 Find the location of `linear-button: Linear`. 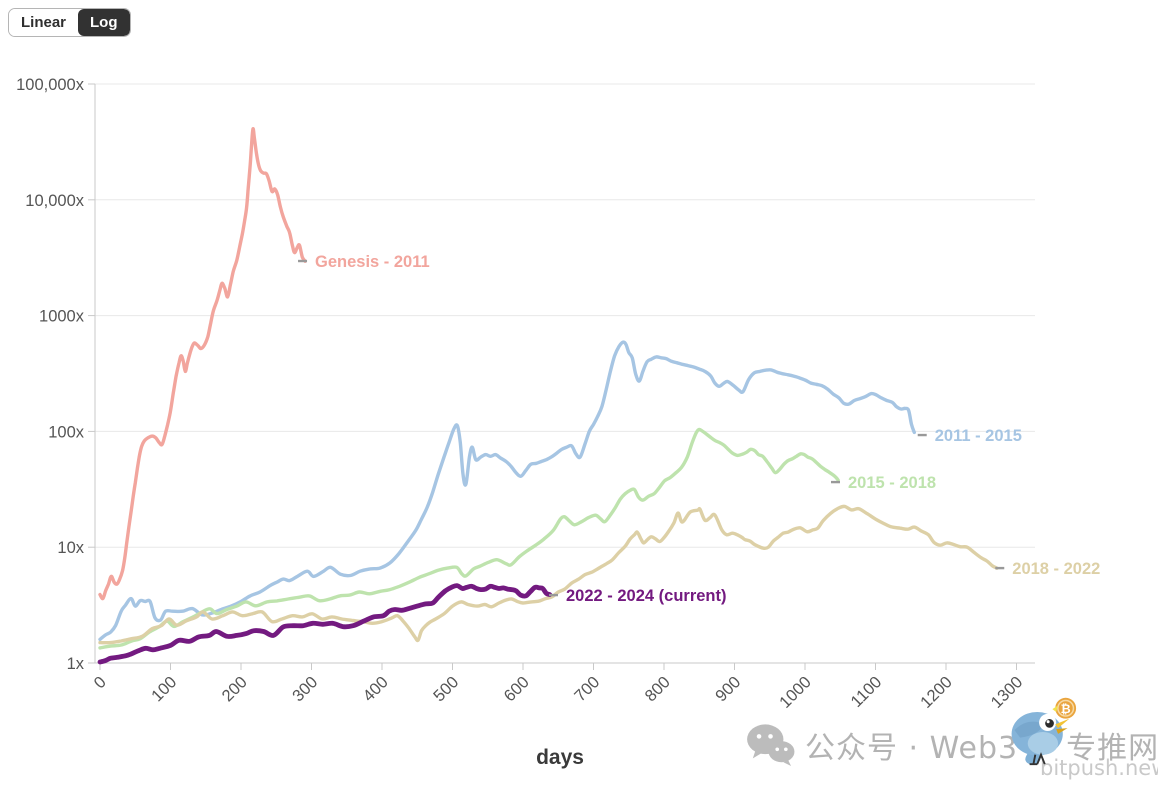

linear-button: Linear is located at coordinates (44, 22).